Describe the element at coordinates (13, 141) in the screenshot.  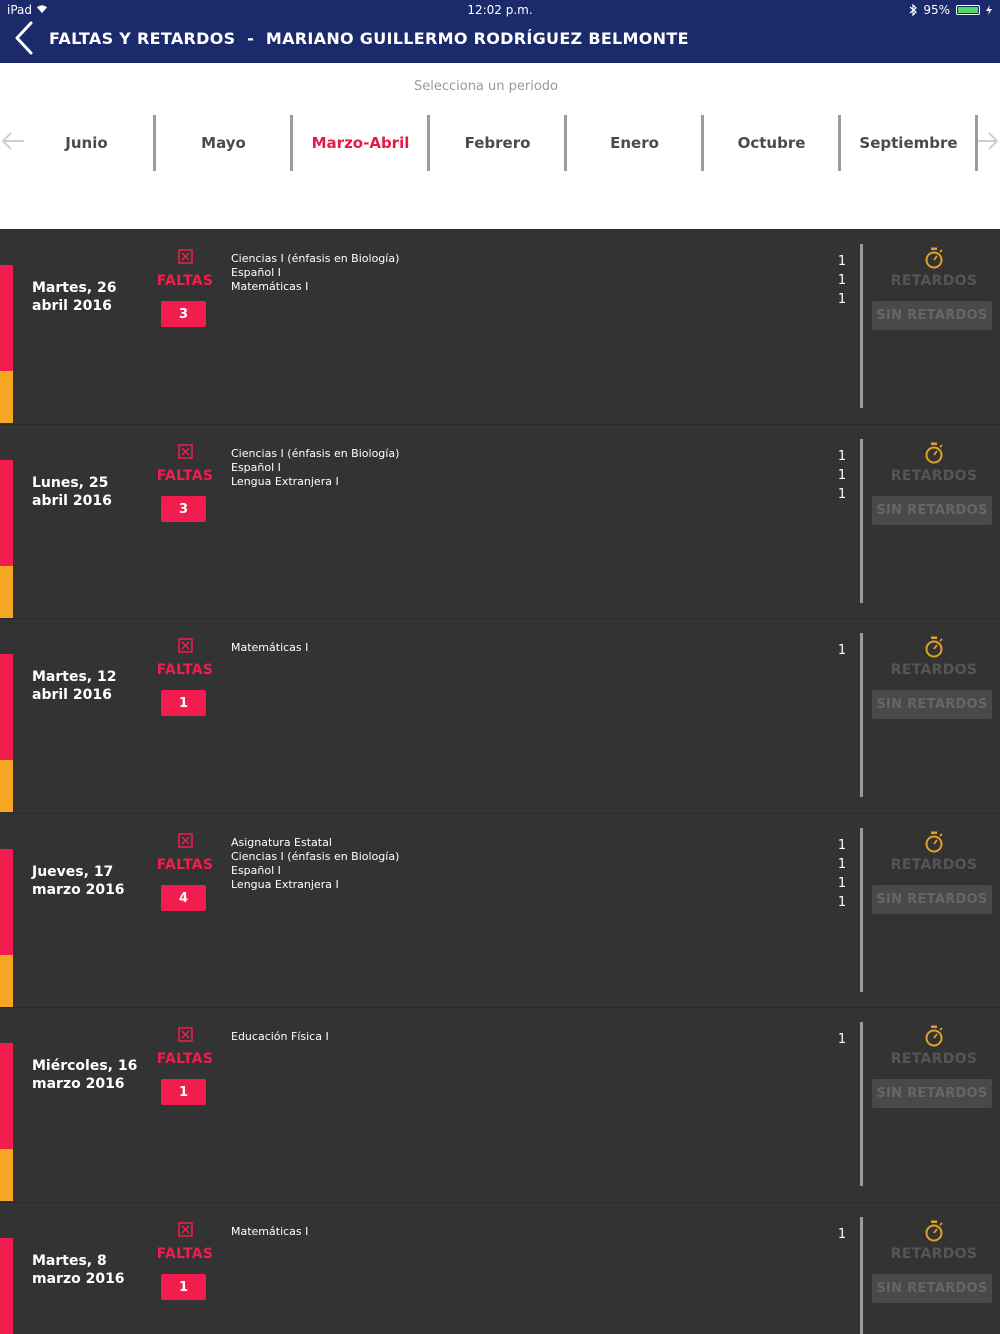
I see `arrow-left-icon` at that location.